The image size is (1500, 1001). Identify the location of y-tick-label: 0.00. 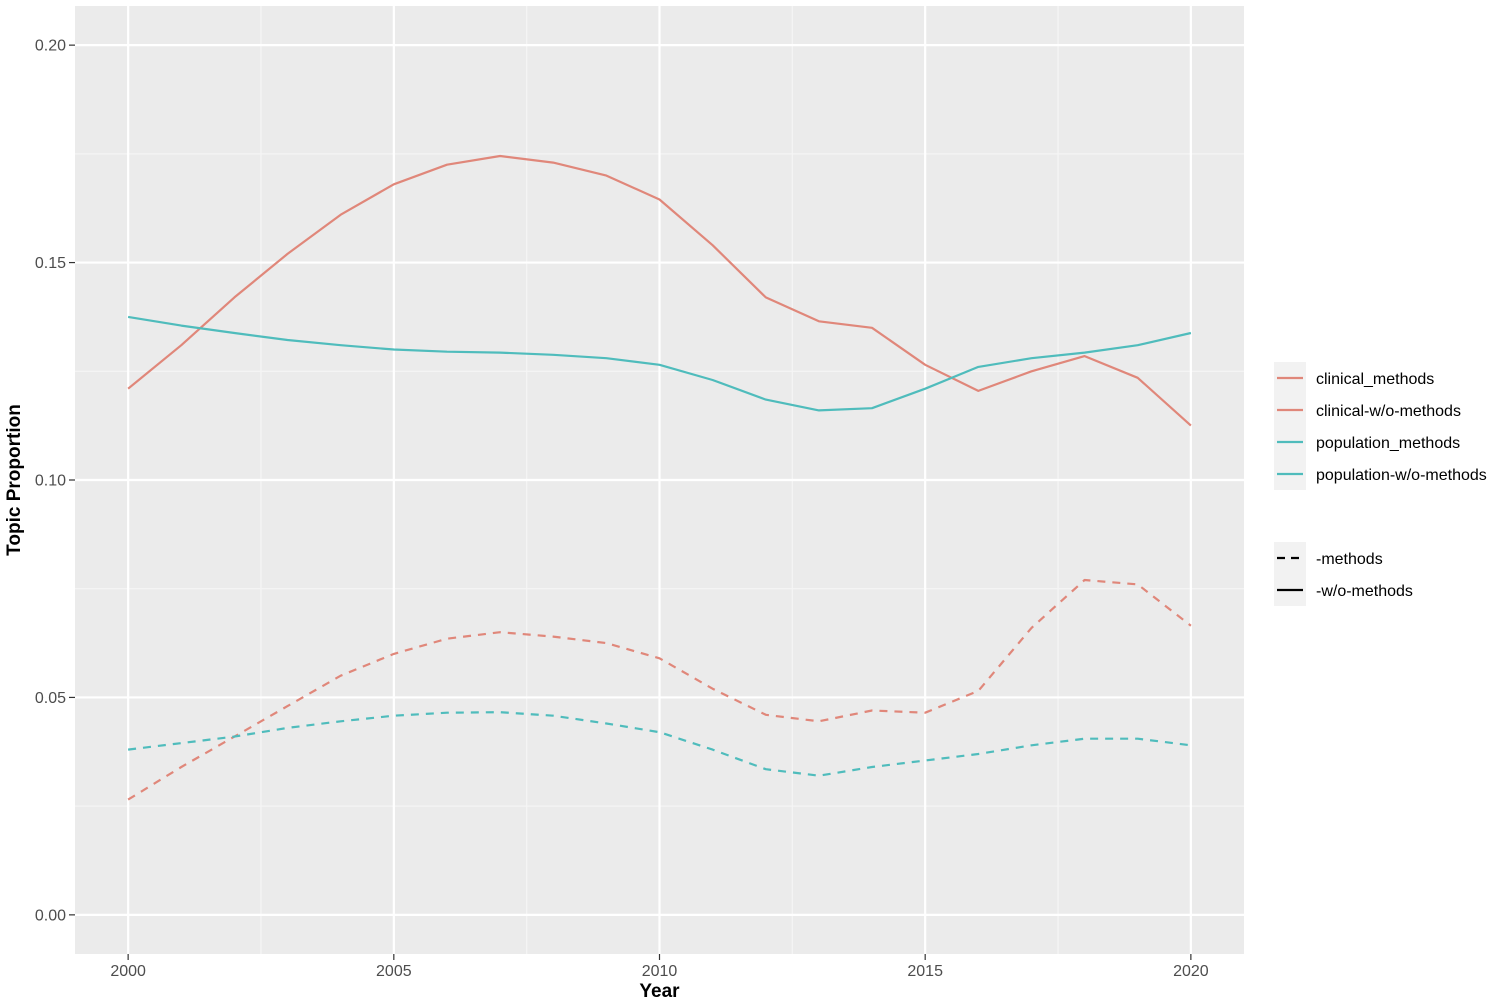
(50, 915).